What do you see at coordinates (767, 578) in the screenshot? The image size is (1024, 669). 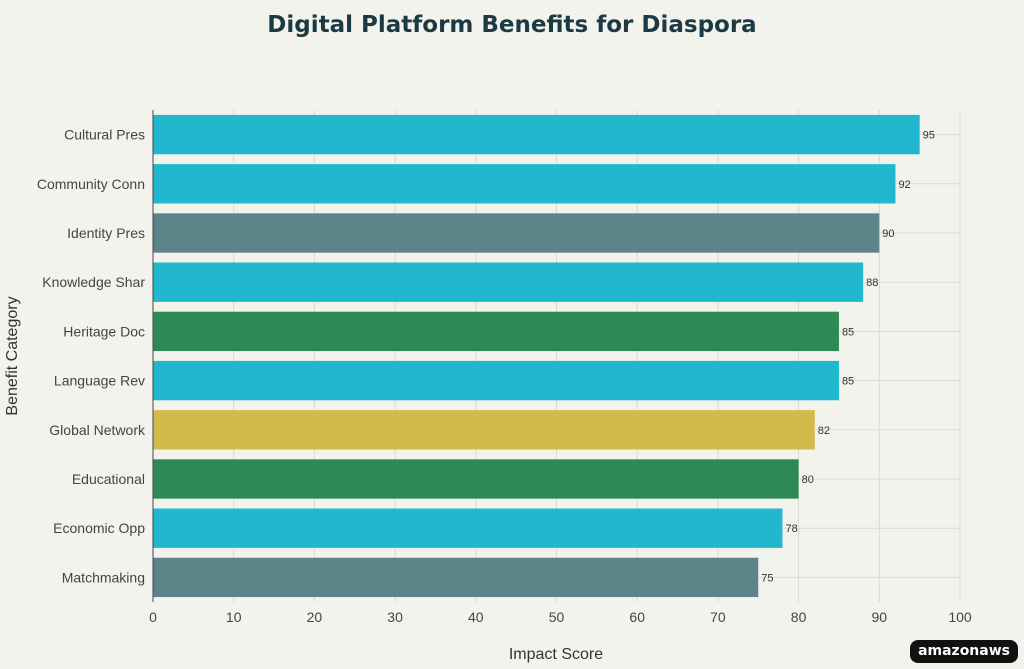 I see `value-label: 75` at bounding box center [767, 578].